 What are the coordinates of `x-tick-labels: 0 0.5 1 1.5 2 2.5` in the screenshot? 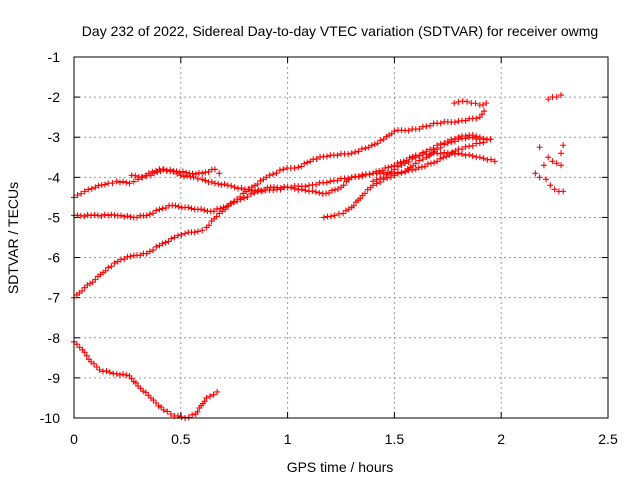 It's located at (344, 439).